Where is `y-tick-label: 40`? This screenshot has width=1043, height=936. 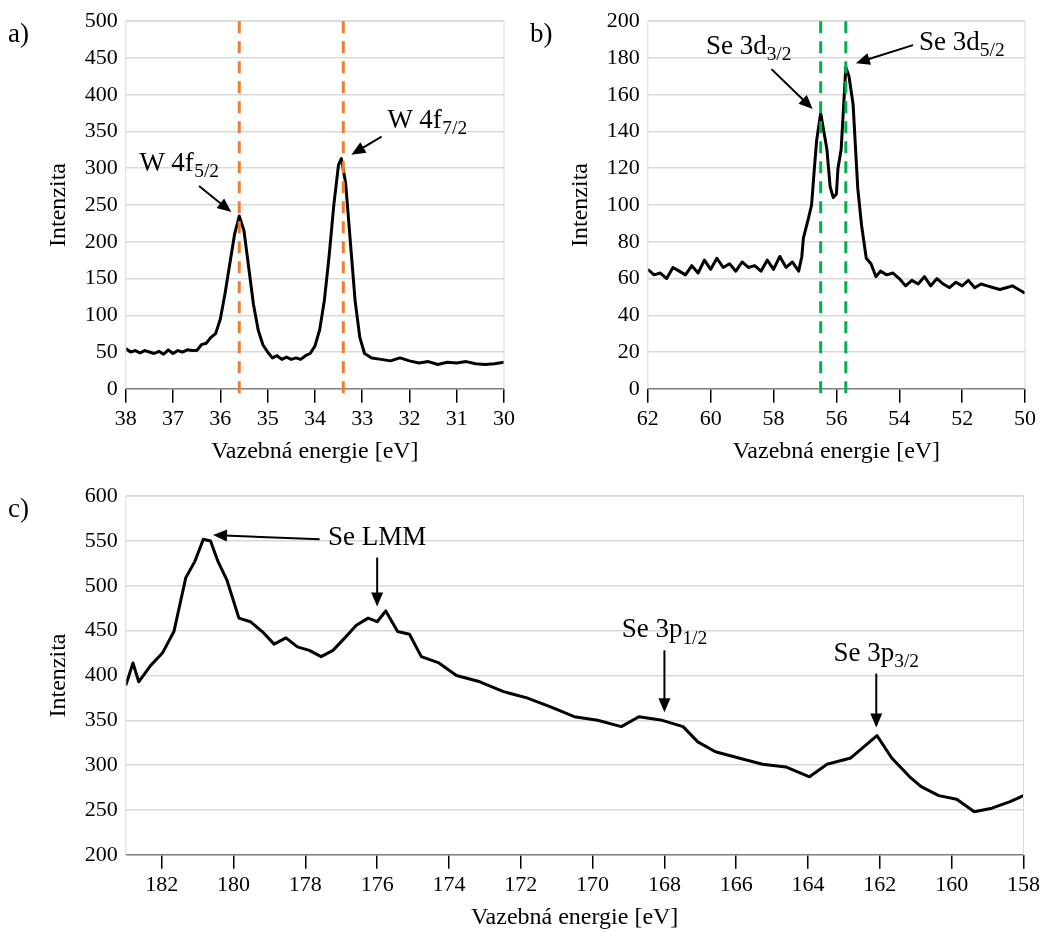
y-tick-label: 40 is located at coordinates (628, 314).